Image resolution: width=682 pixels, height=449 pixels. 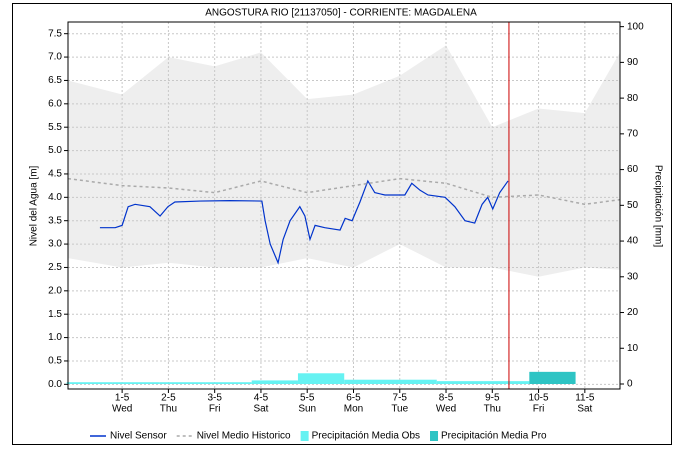 I want to click on y-tick-label: 1.0, so click(x=55, y=337).